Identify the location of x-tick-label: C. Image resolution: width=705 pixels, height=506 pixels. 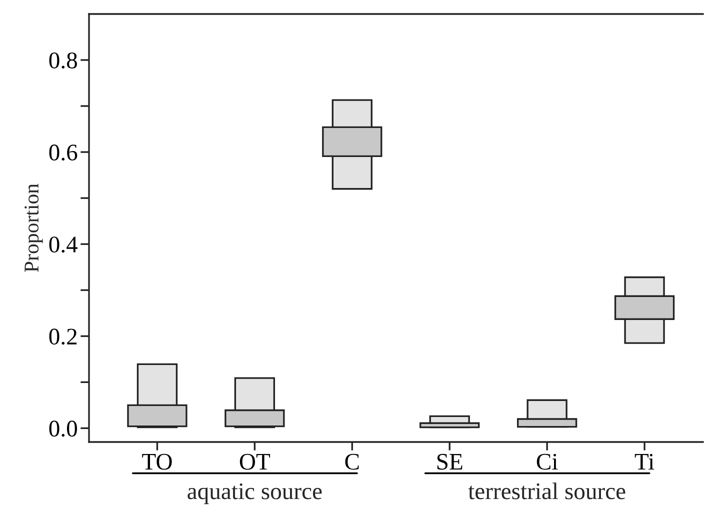
(352, 462).